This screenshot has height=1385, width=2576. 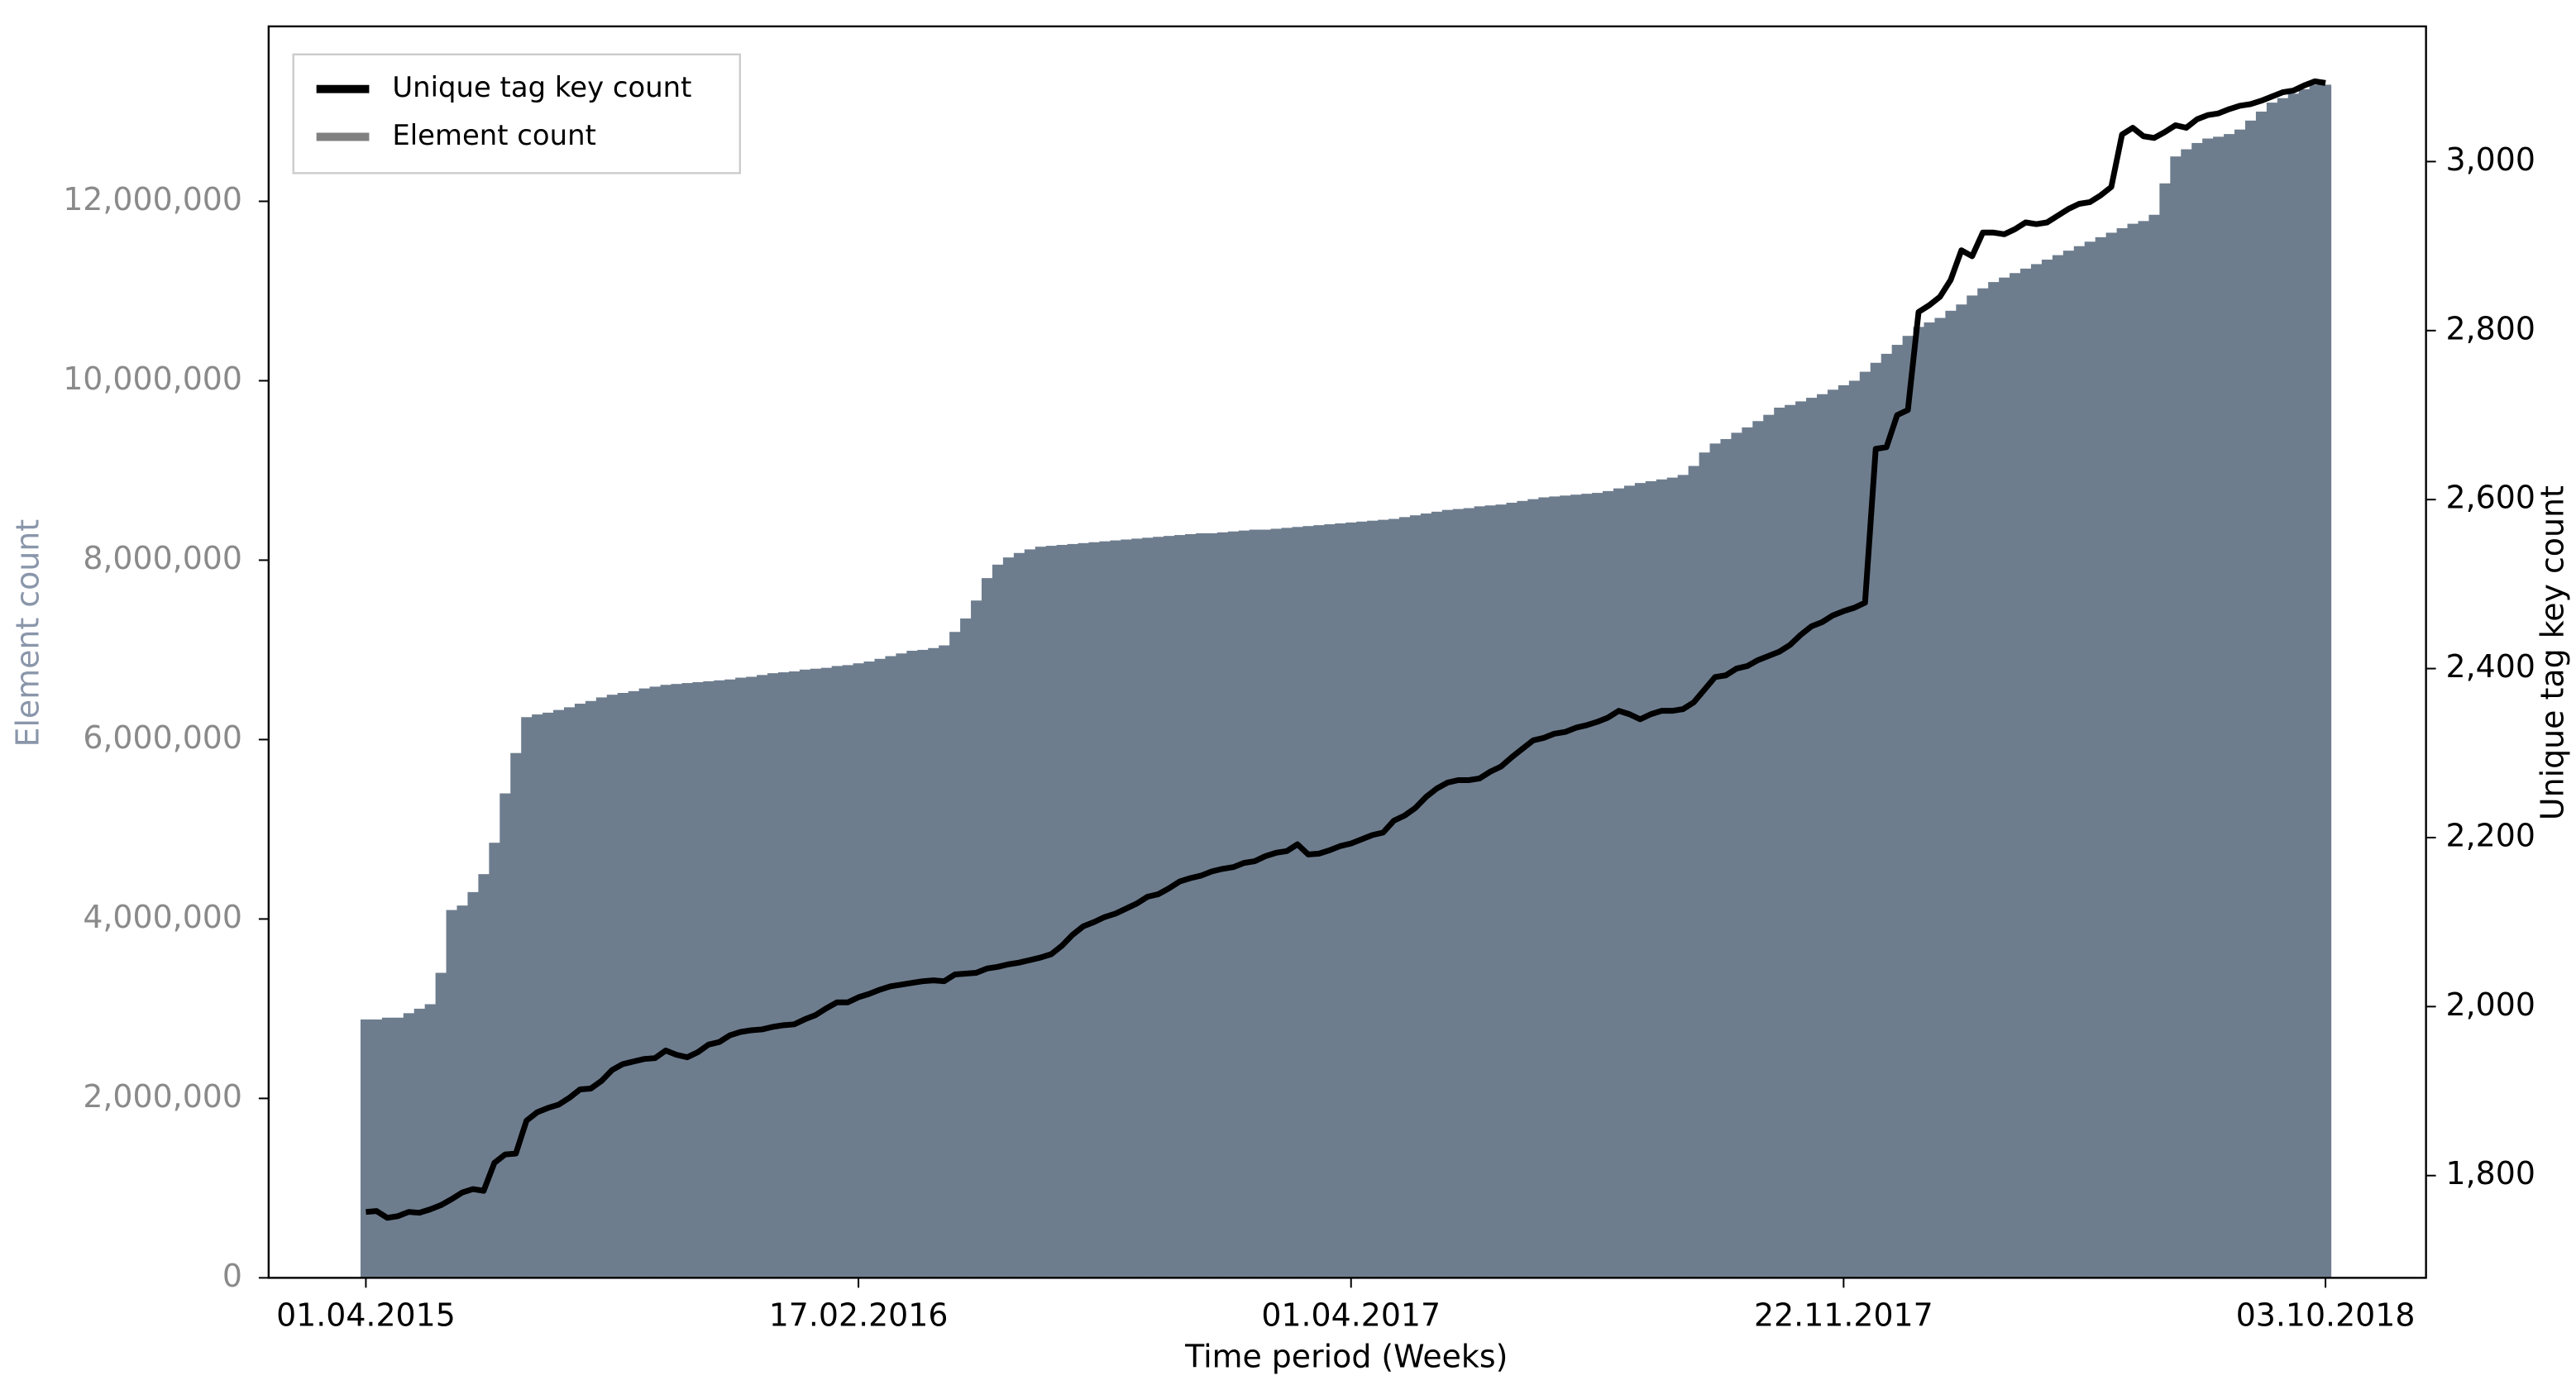 I want to click on y-tick-label: 12,000,000, so click(x=152, y=199).